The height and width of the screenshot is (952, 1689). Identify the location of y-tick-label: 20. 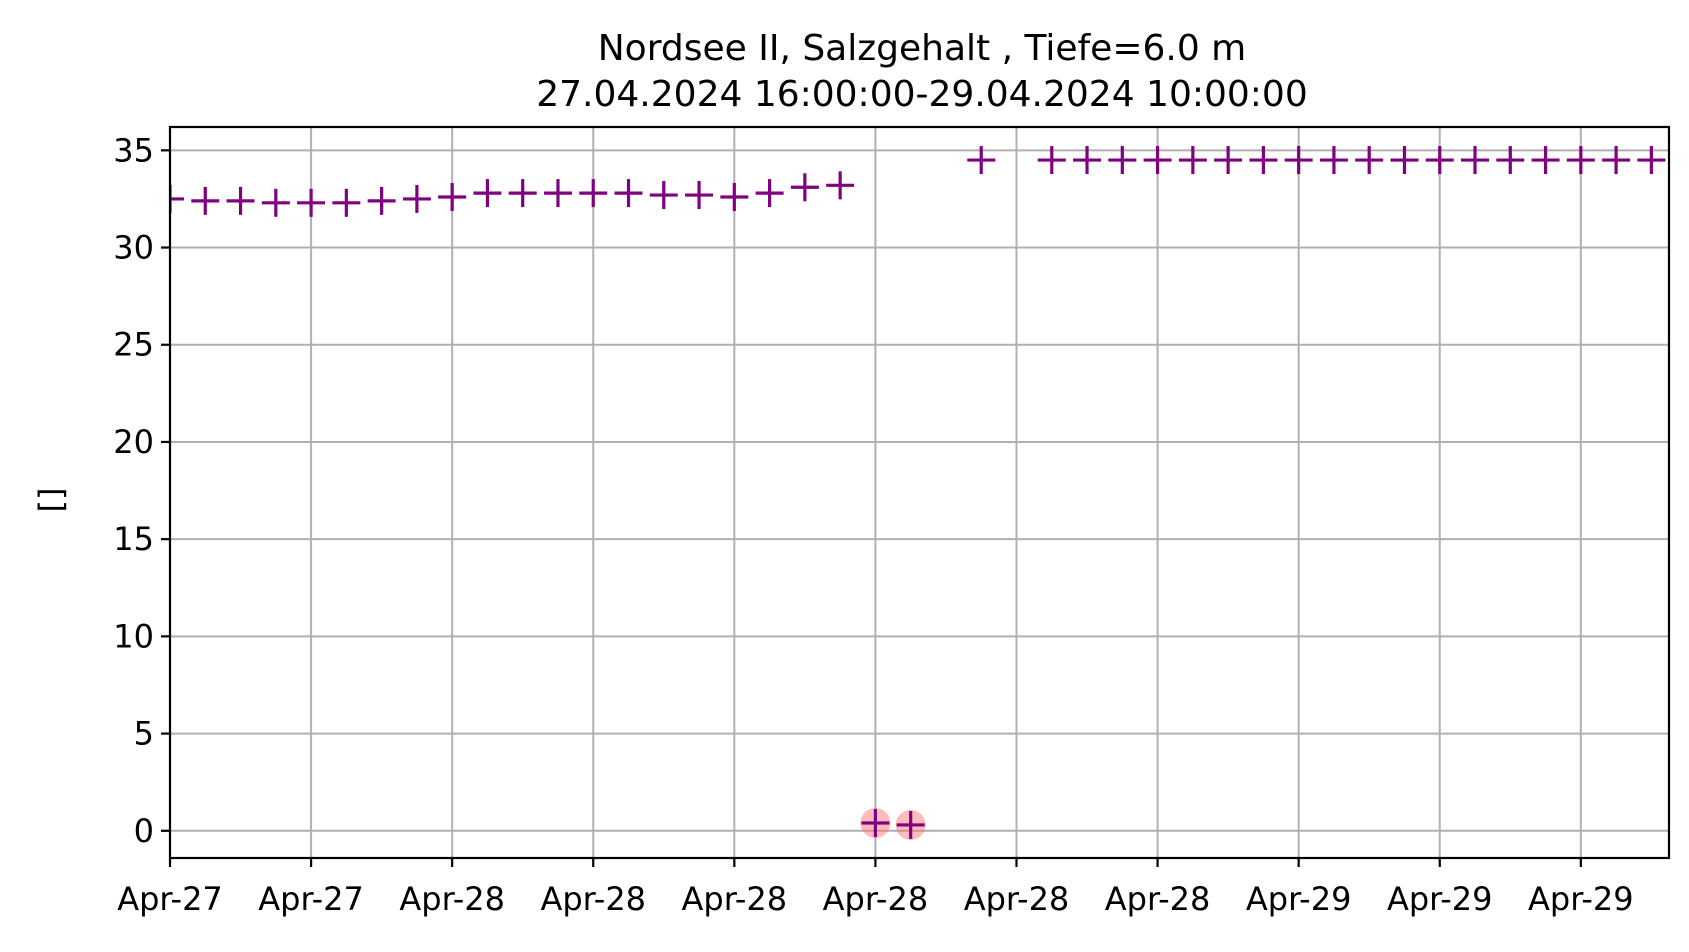
(133, 442).